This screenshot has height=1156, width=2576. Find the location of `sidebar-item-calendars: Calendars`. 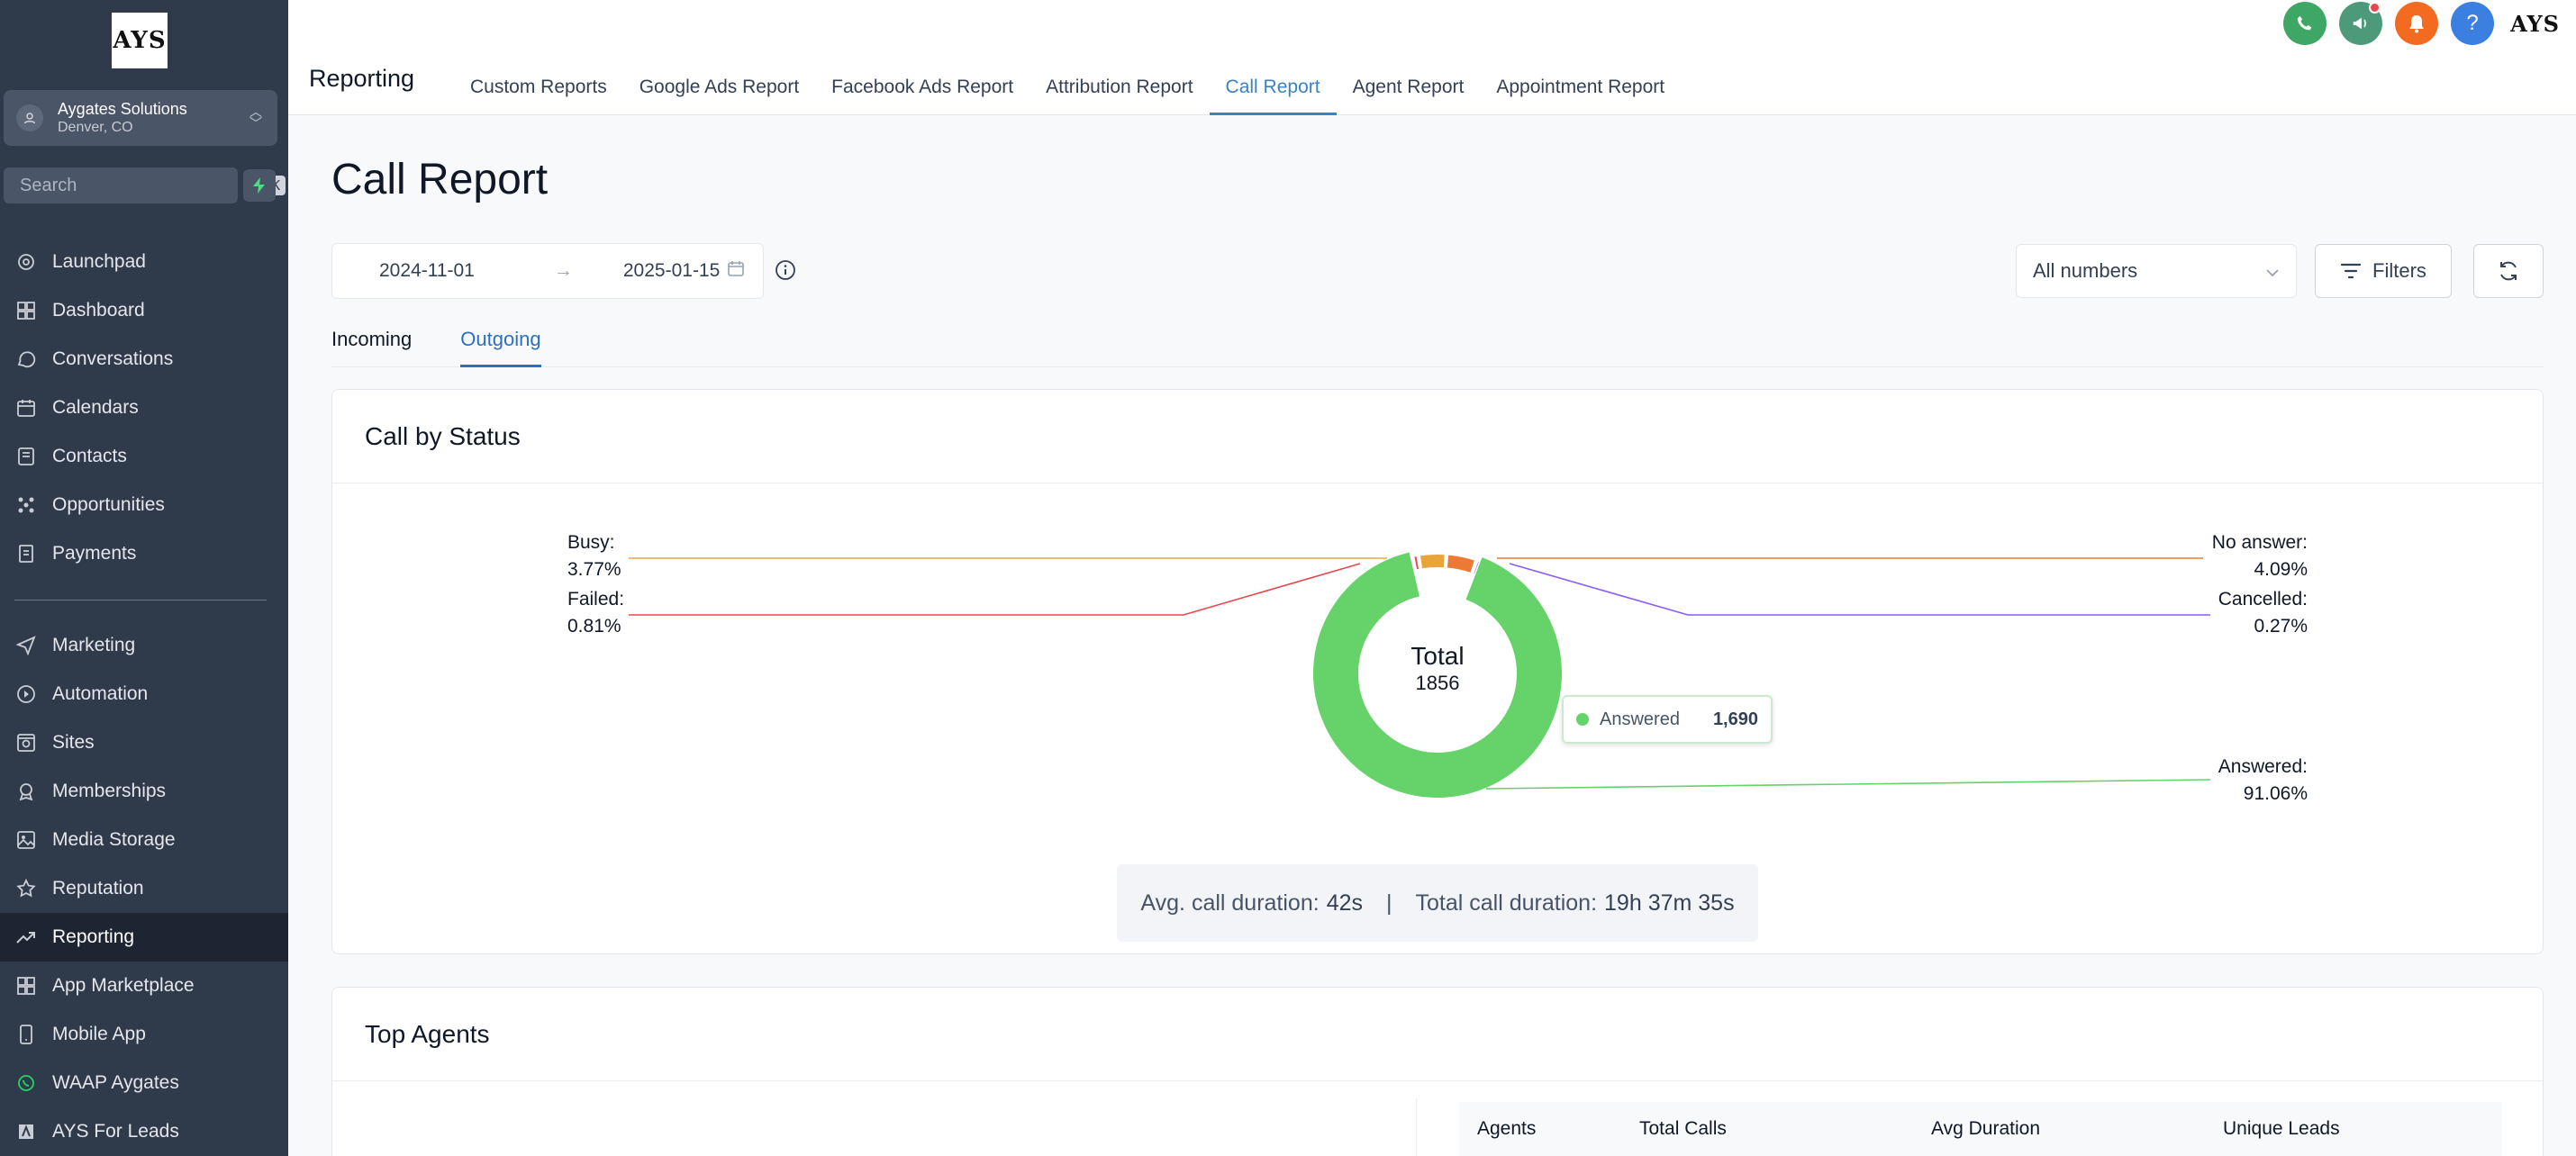

sidebar-item-calendars: Calendars is located at coordinates (144, 408).